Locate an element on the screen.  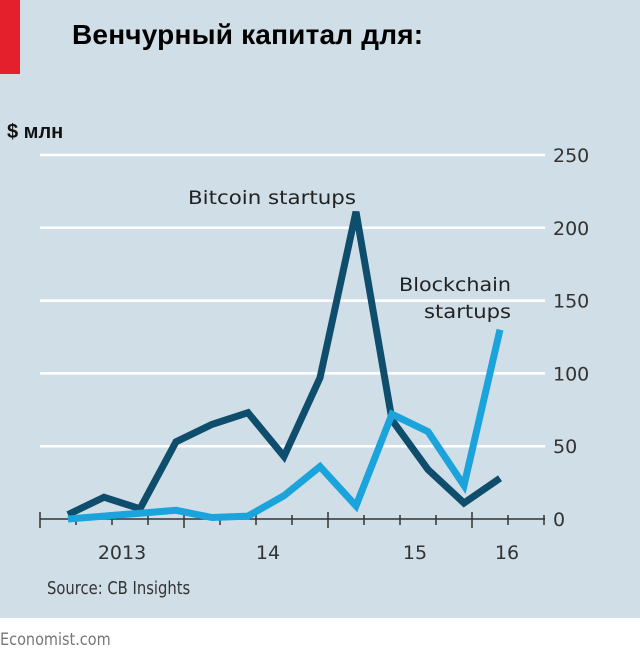
x-tick-label-15: 15 is located at coordinates (415, 553).